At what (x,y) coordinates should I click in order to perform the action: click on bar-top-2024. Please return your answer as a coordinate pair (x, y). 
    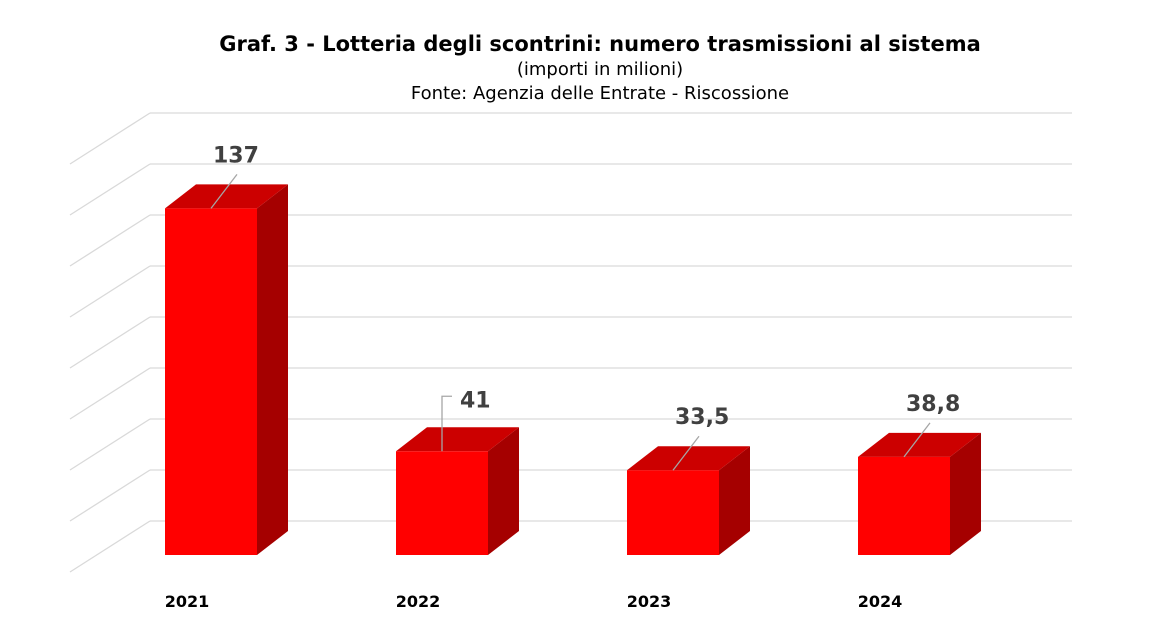
    Looking at the image, I should click on (919, 444).